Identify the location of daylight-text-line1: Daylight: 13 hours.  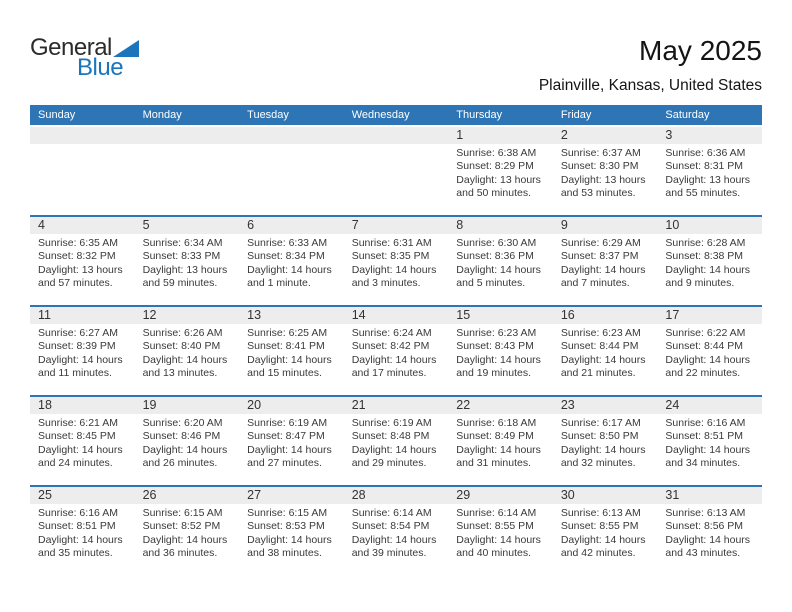
(185, 269).